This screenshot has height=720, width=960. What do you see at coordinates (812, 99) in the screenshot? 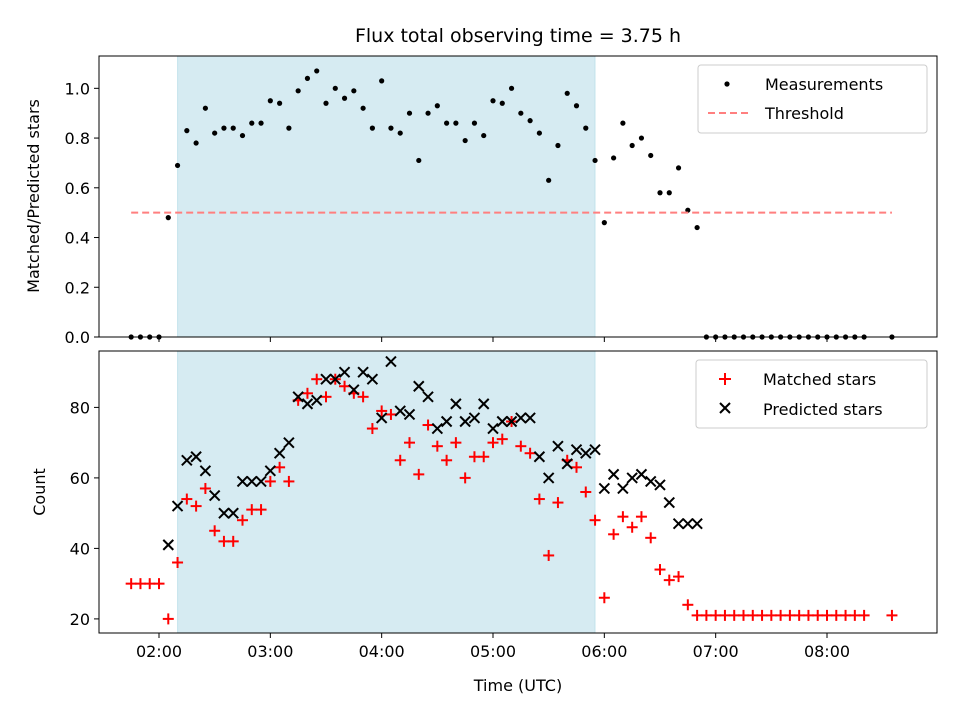
I see `panel-ratio-legend: Measurements Threshold` at bounding box center [812, 99].